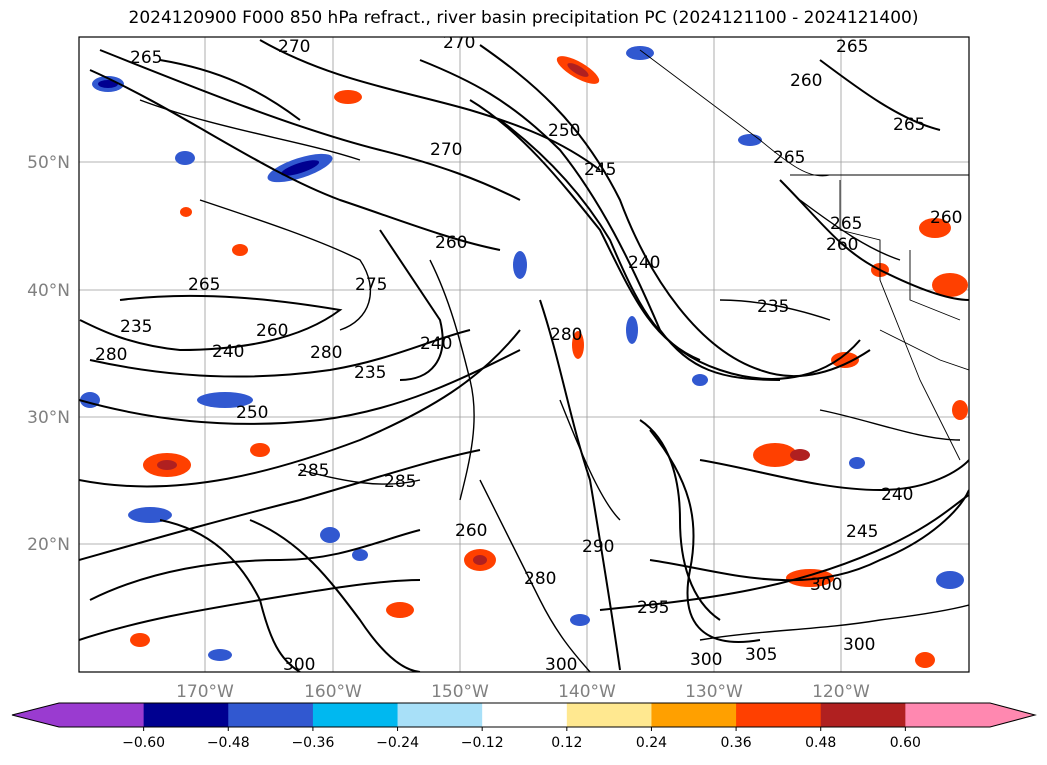  Describe the element at coordinates (482, 743) in the screenshot. I see `colorbar-tick-label: −0.12` at that location.